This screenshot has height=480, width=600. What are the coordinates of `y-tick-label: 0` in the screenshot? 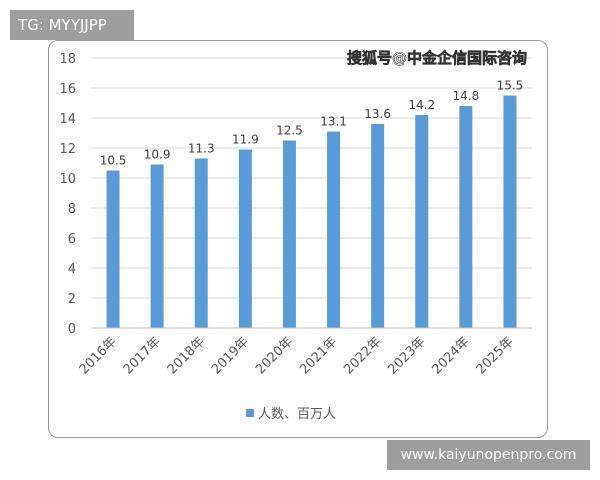 It's located at (72, 329).